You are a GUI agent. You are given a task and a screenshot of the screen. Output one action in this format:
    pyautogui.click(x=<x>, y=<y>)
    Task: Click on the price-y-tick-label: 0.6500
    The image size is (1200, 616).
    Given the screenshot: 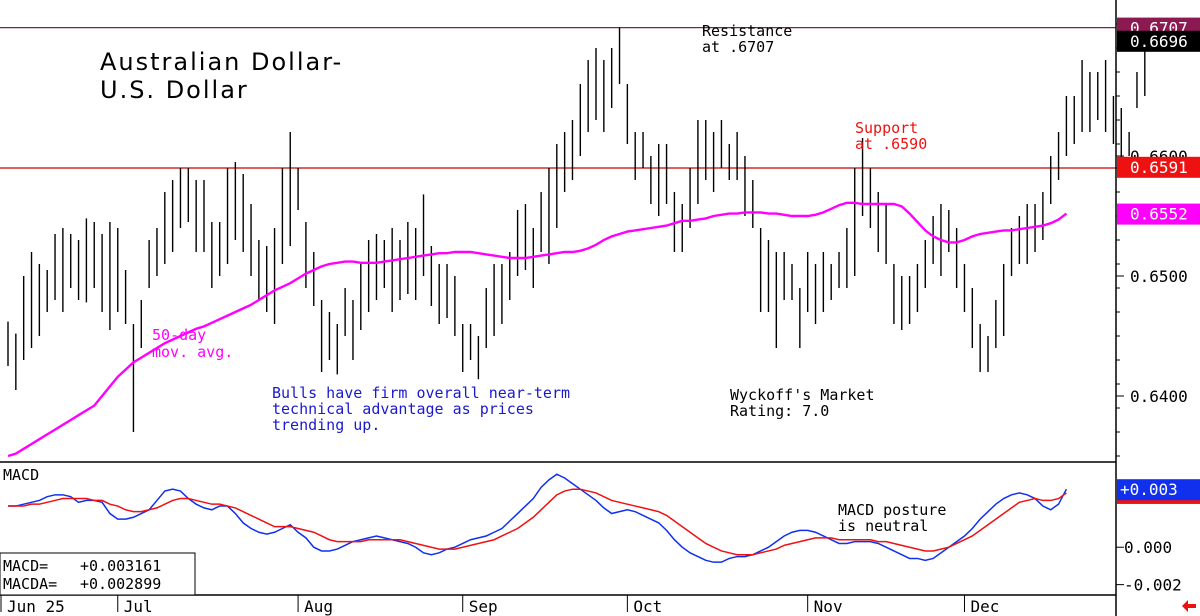 What is the action you would take?
    pyautogui.click(x=1159, y=276)
    